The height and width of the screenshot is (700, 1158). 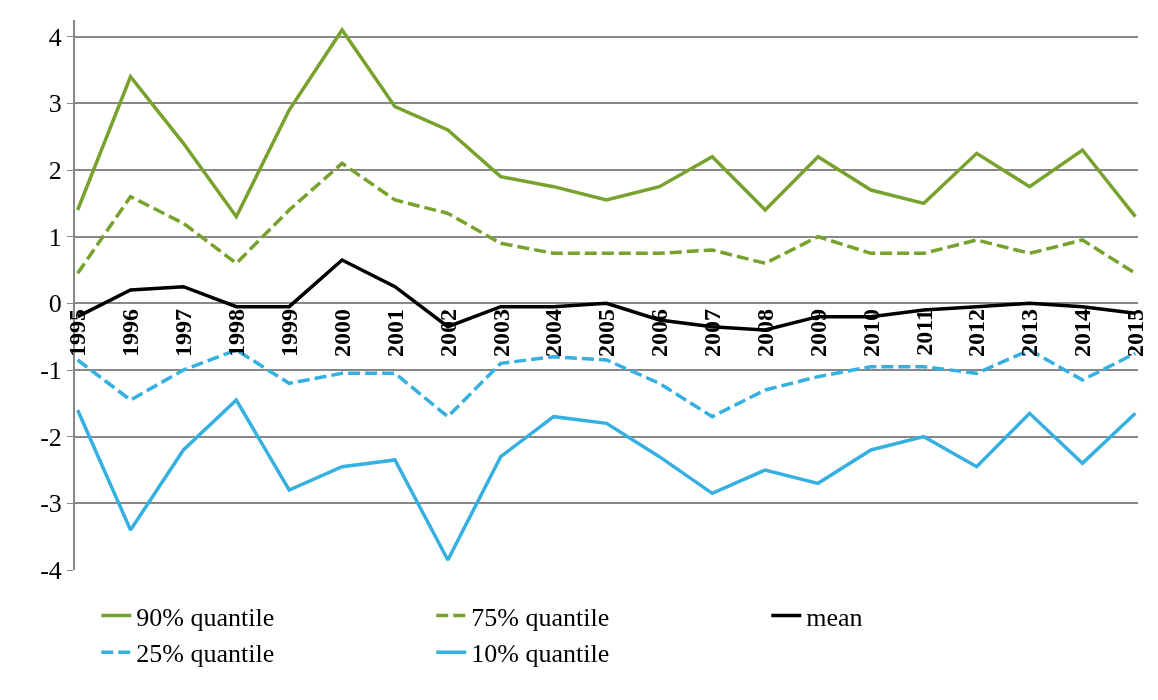 What do you see at coordinates (1029, 333) in the screenshot?
I see `x-tick-label: 2013` at bounding box center [1029, 333].